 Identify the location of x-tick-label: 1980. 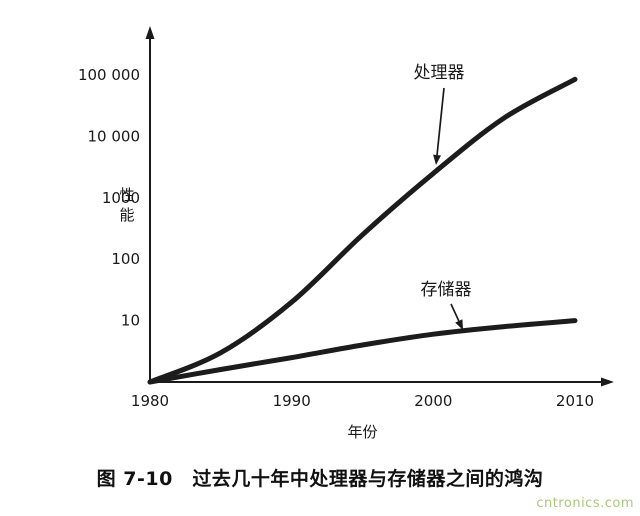
(150, 401).